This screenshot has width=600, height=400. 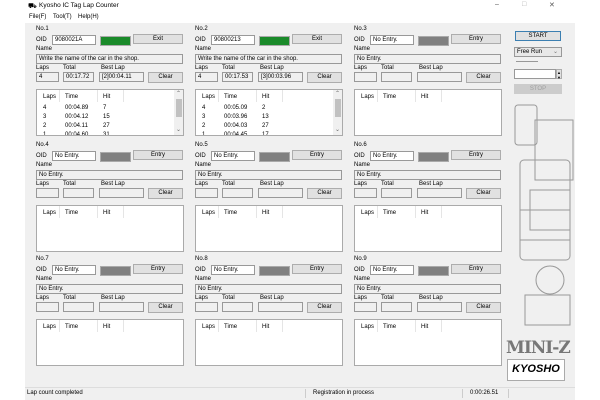 What do you see at coordinates (206, 77) in the screenshot?
I see `laps-field: 4` at bounding box center [206, 77].